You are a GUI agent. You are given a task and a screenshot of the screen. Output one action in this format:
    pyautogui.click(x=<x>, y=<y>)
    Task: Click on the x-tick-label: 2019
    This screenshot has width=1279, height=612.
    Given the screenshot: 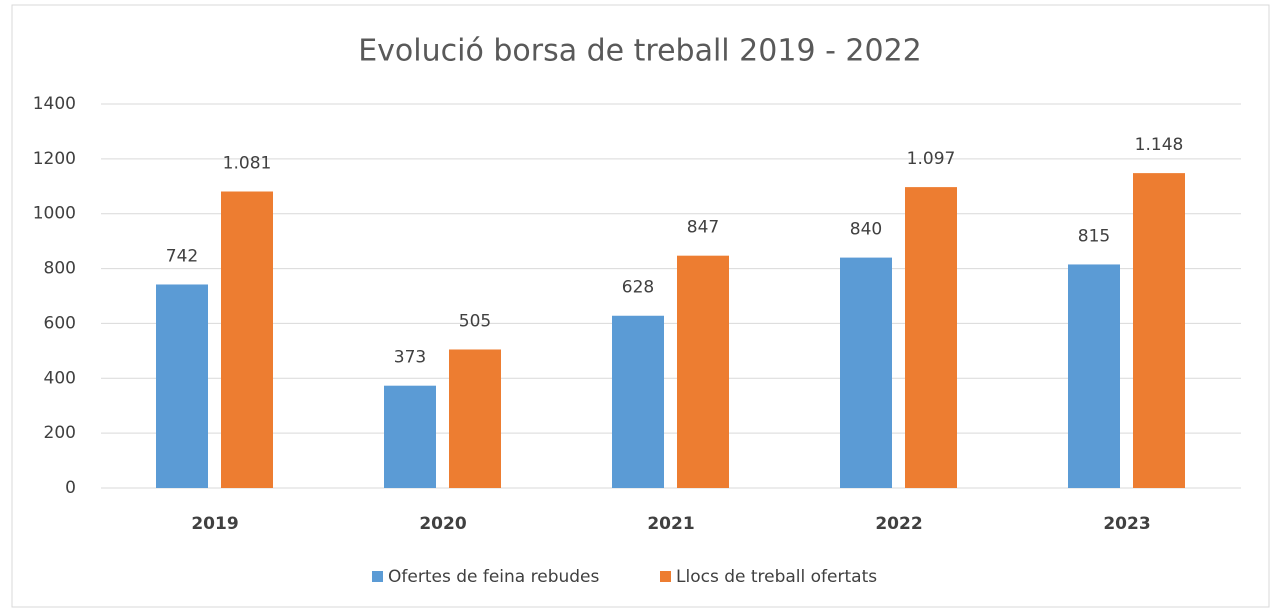 What is the action you would take?
    pyautogui.click(x=214, y=524)
    